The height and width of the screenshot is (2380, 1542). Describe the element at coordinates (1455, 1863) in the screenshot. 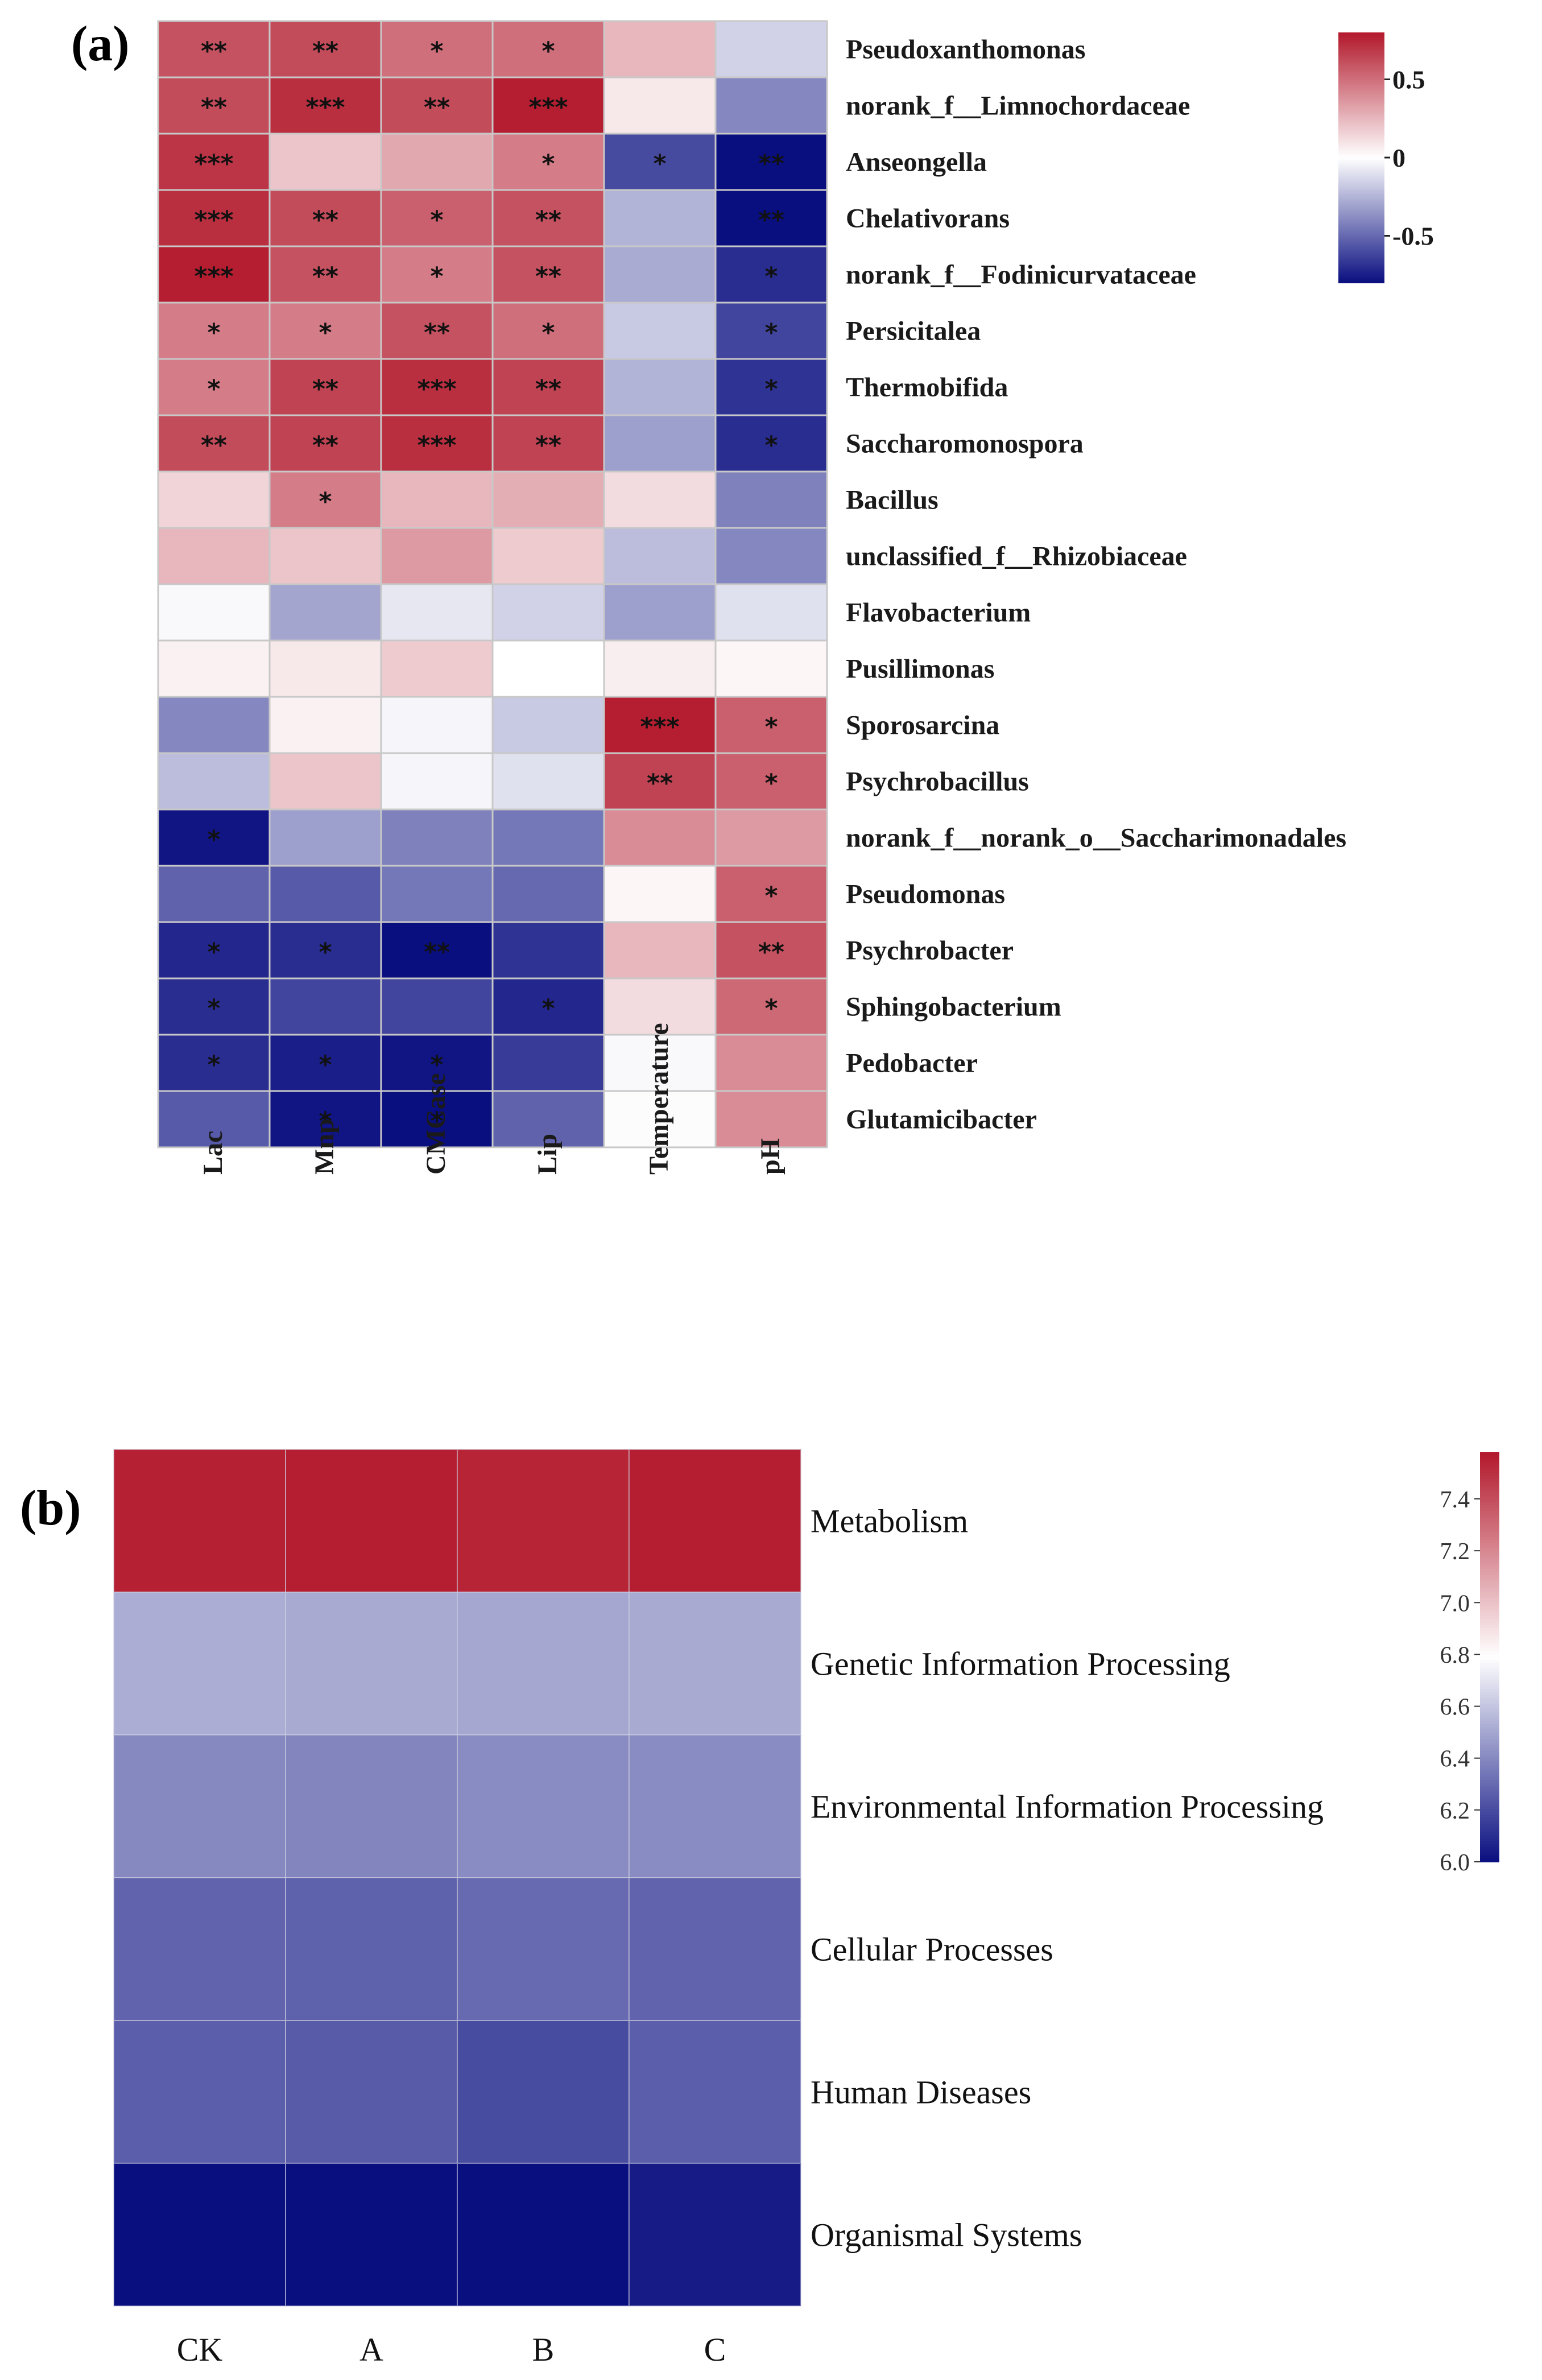

I see `colorbar-tick-label: 6.0` at that location.